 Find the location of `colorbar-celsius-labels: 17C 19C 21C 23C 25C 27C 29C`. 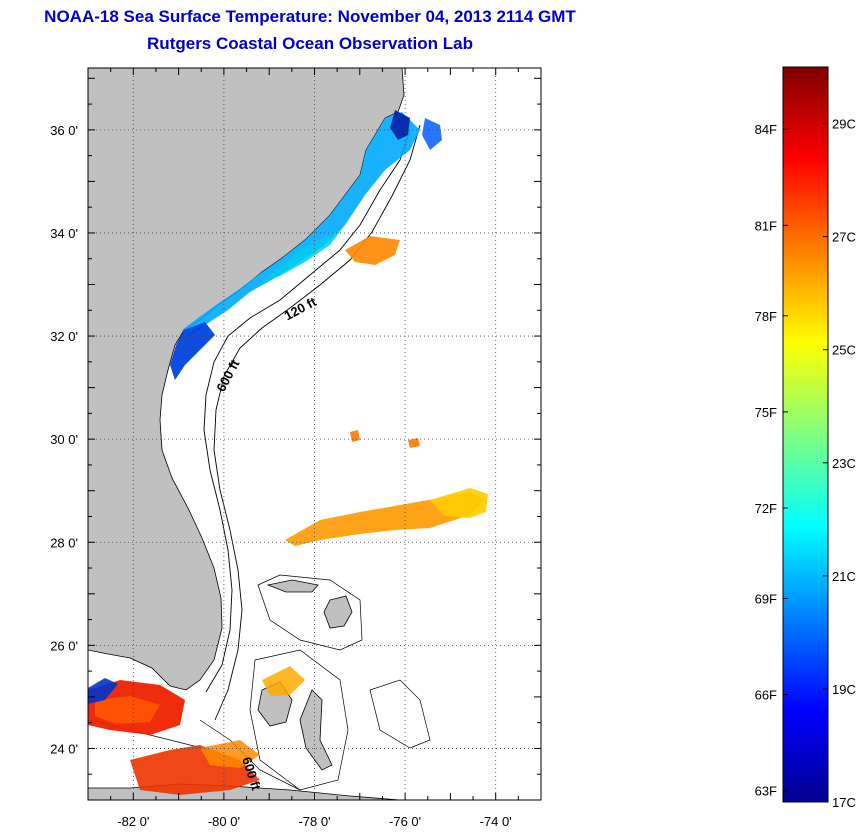

colorbar-celsius-labels: 17C 19C 21C 23C 25C 27C 29C is located at coordinates (839, 463).